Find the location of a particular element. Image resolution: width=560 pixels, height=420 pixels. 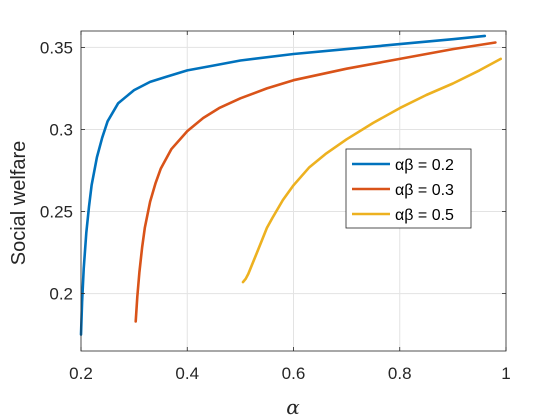

legend: αβ = 0.2 αβ = 0.3 αβ = 0.5 is located at coordinates (408, 188).